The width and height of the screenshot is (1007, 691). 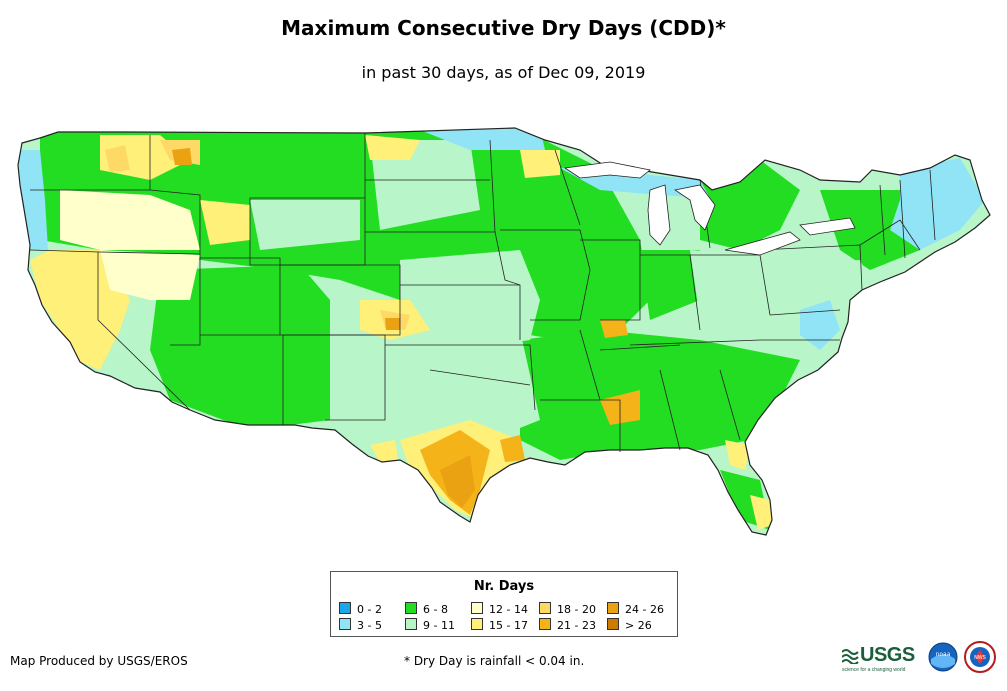 What do you see at coordinates (850, 656) in the screenshot?
I see `usgs-wave-icon` at bounding box center [850, 656].